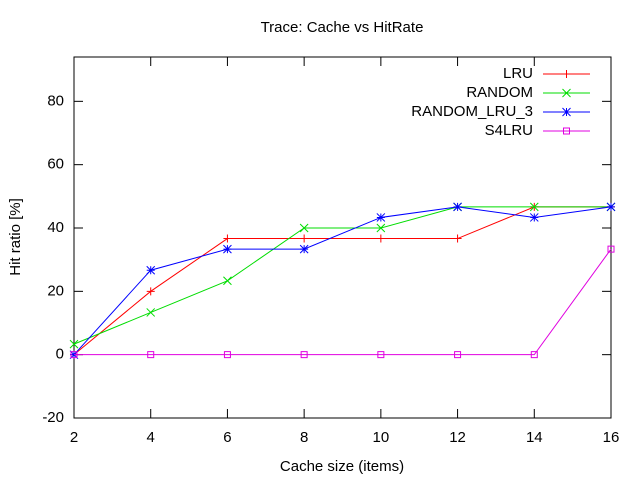 The image size is (640, 480). I want to click on y-tick-label: 80, so click(55, 100).